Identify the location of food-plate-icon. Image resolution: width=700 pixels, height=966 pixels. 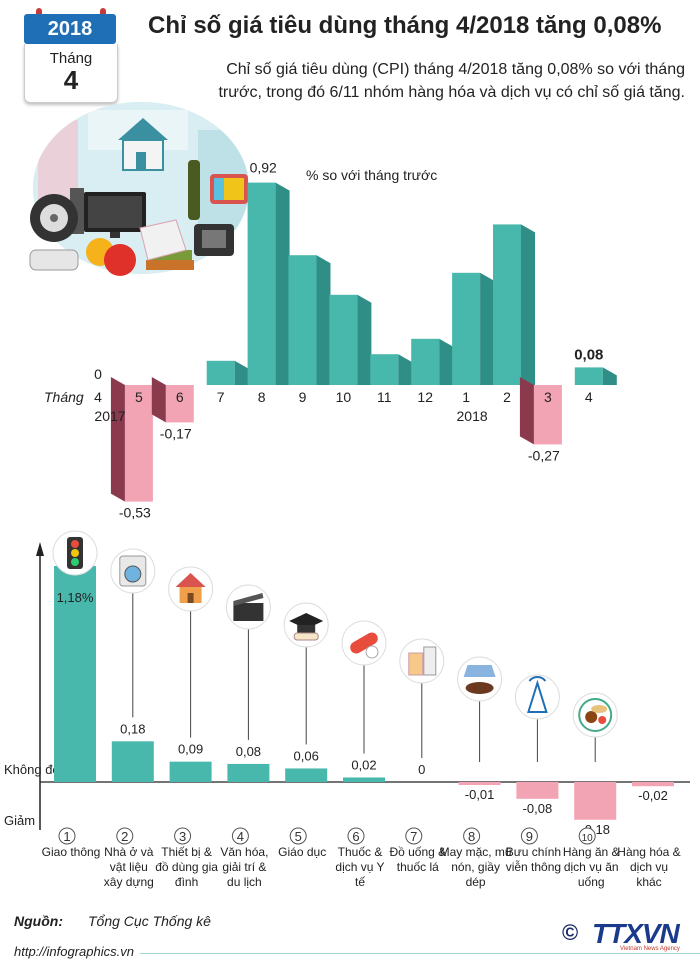
(595, 715).